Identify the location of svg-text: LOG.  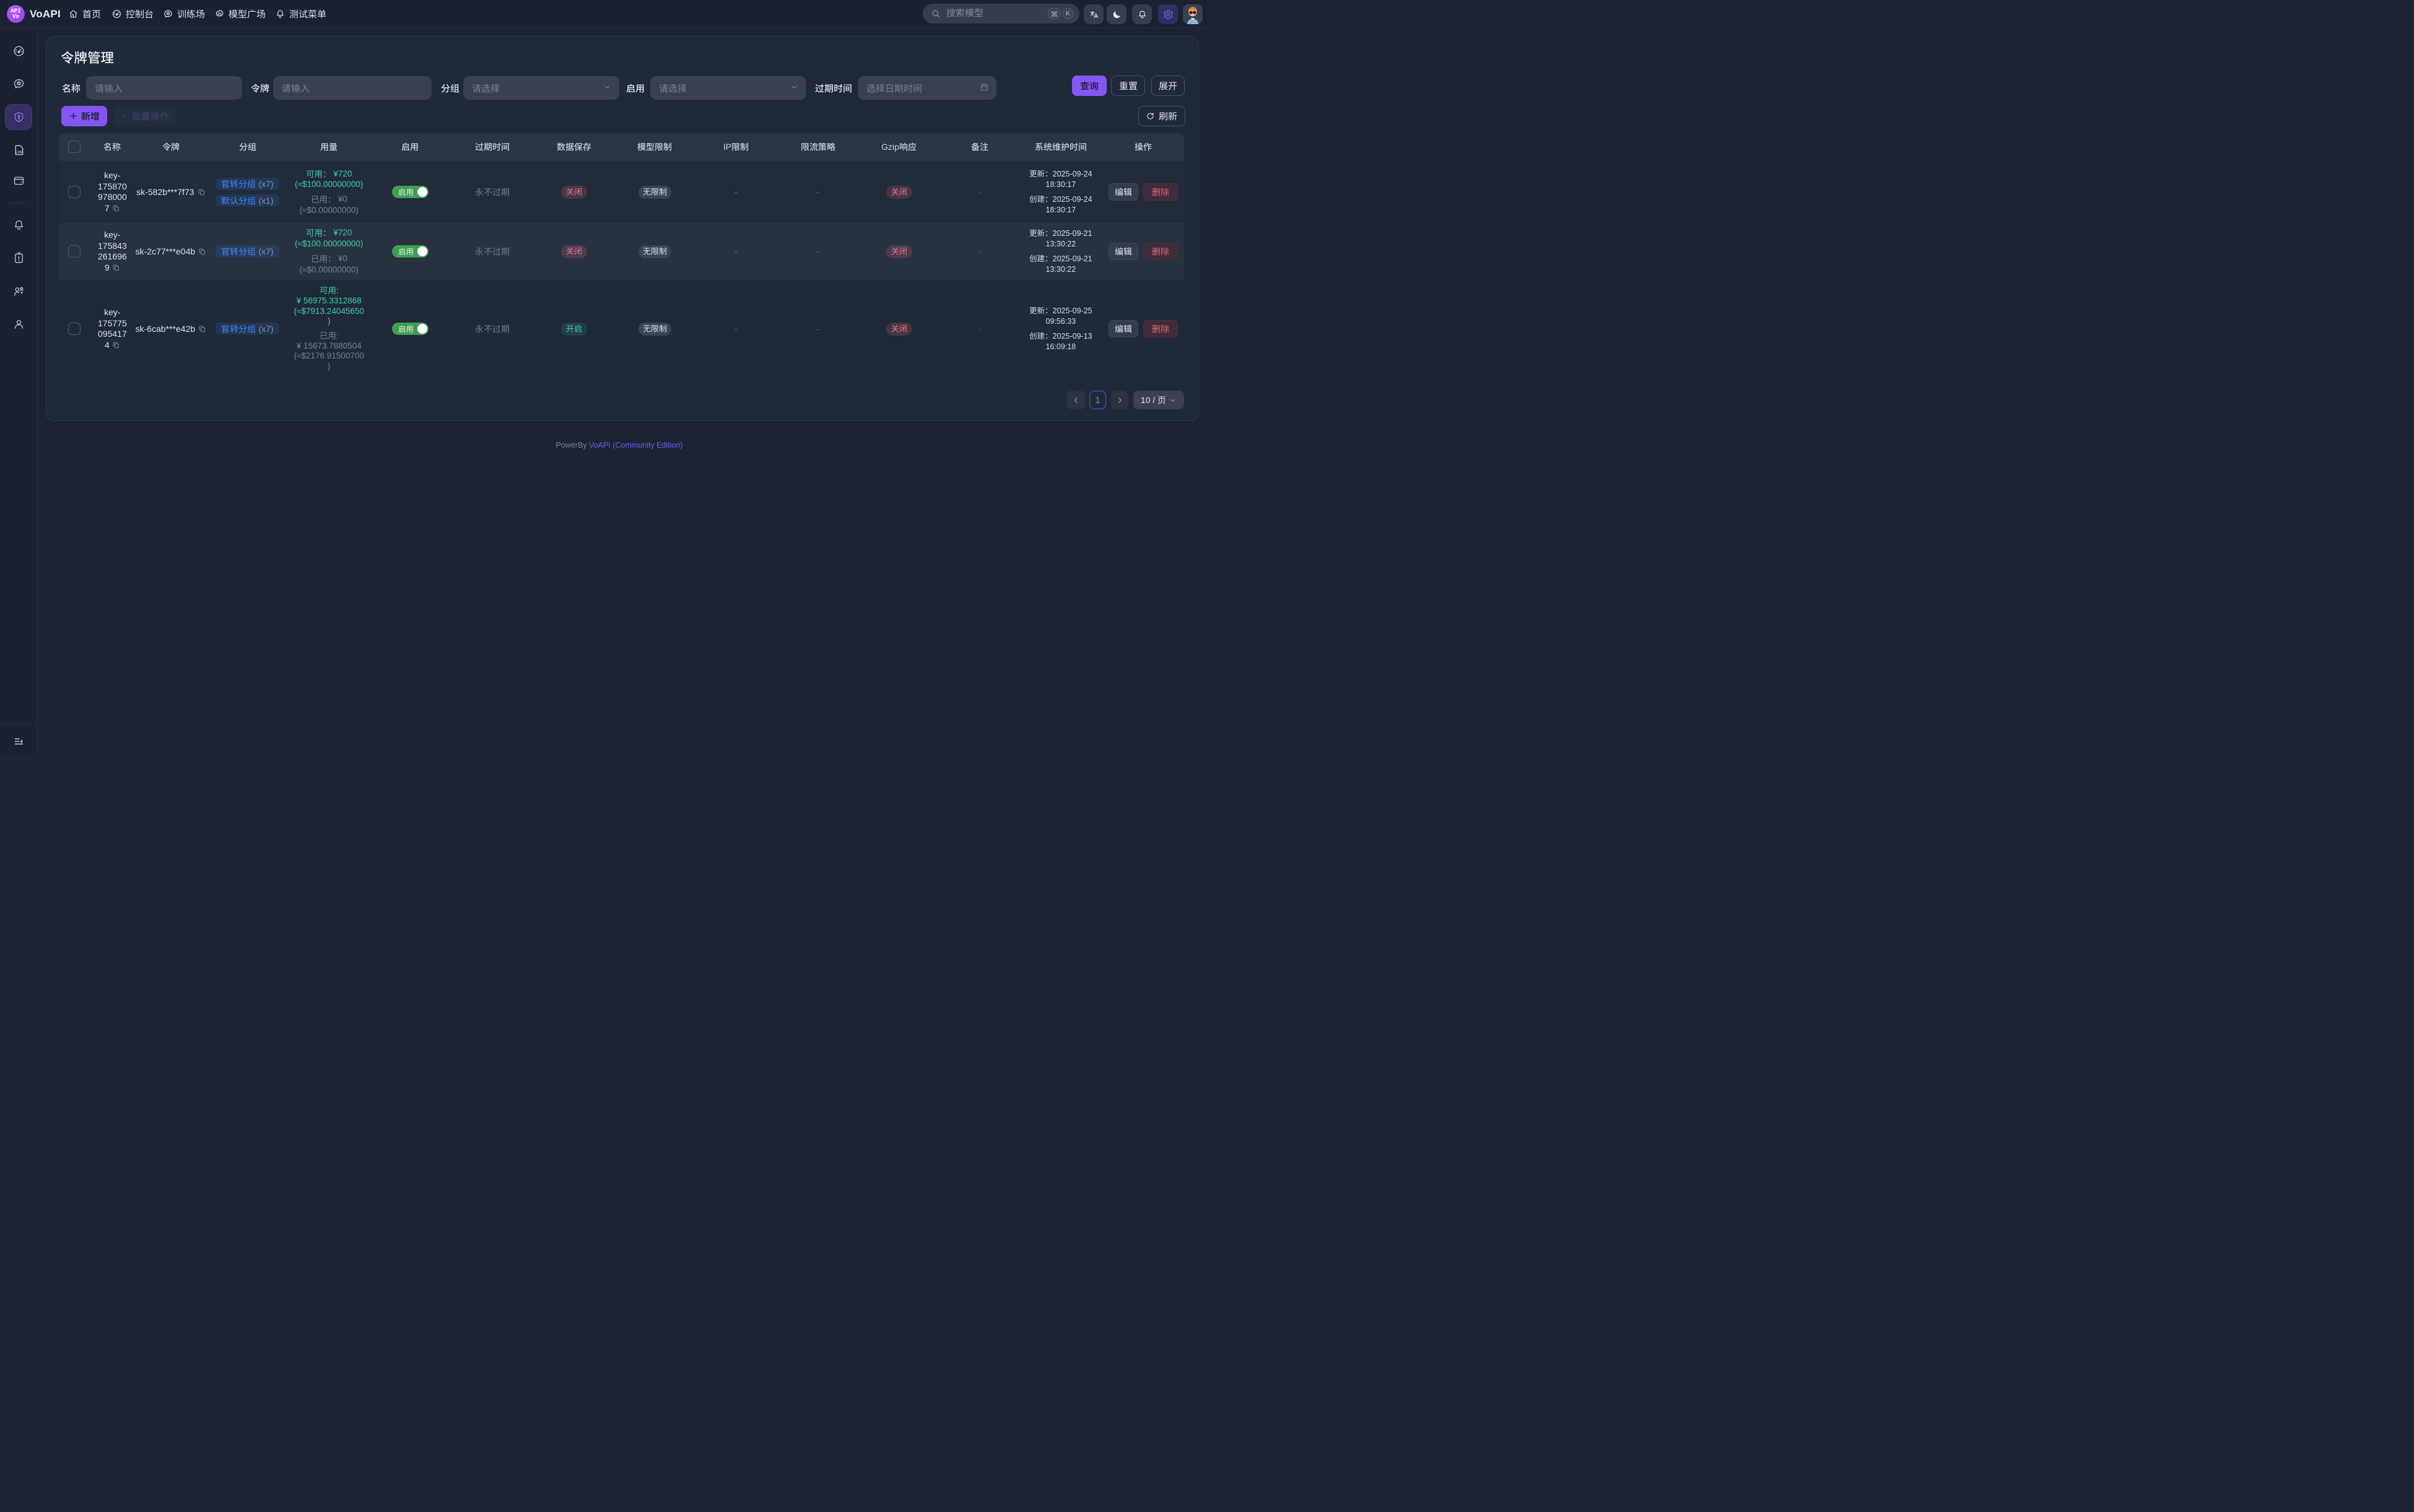
(19, 152).